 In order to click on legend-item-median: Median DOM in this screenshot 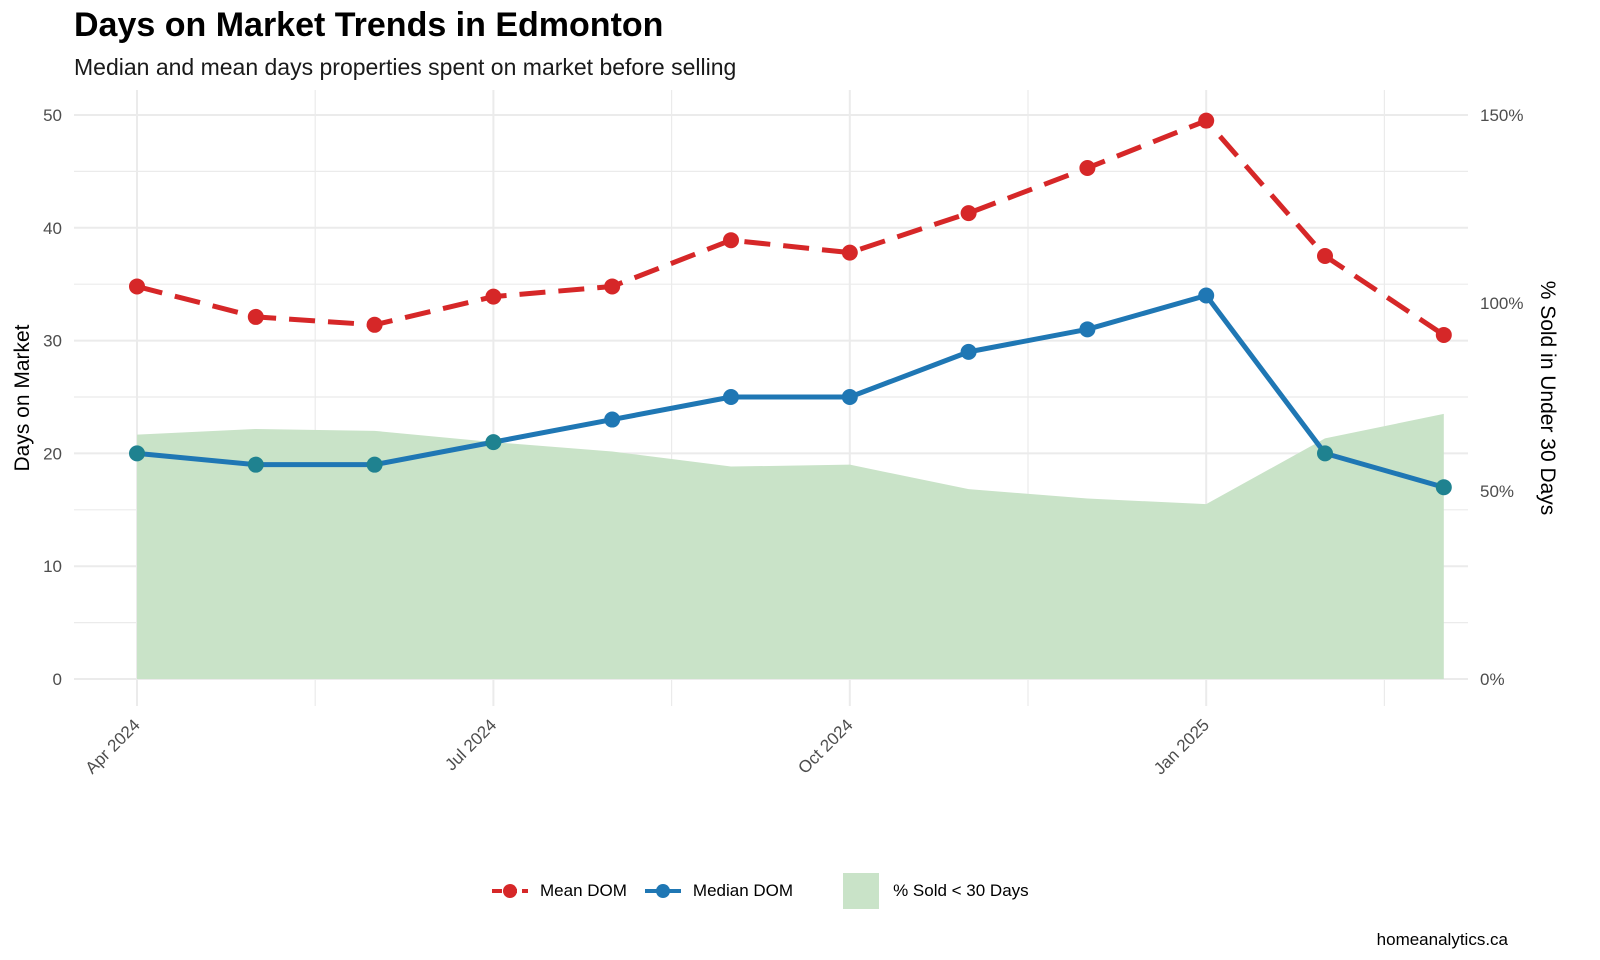, I will do `click(718, 891)`.